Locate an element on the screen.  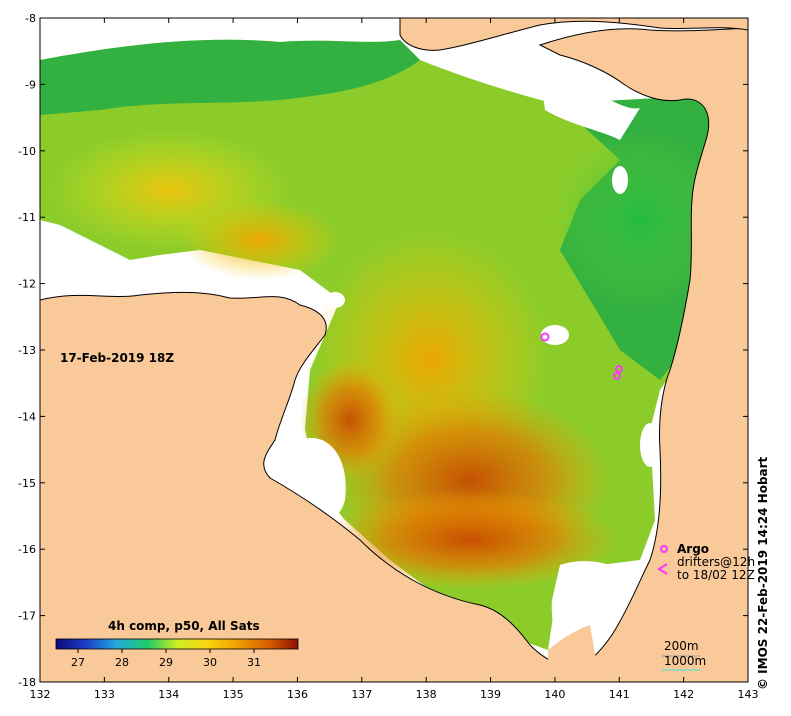
credit-text: © IMOS 22-Feb-2019 14:24 Hobart is located at coordinates (763, 573).